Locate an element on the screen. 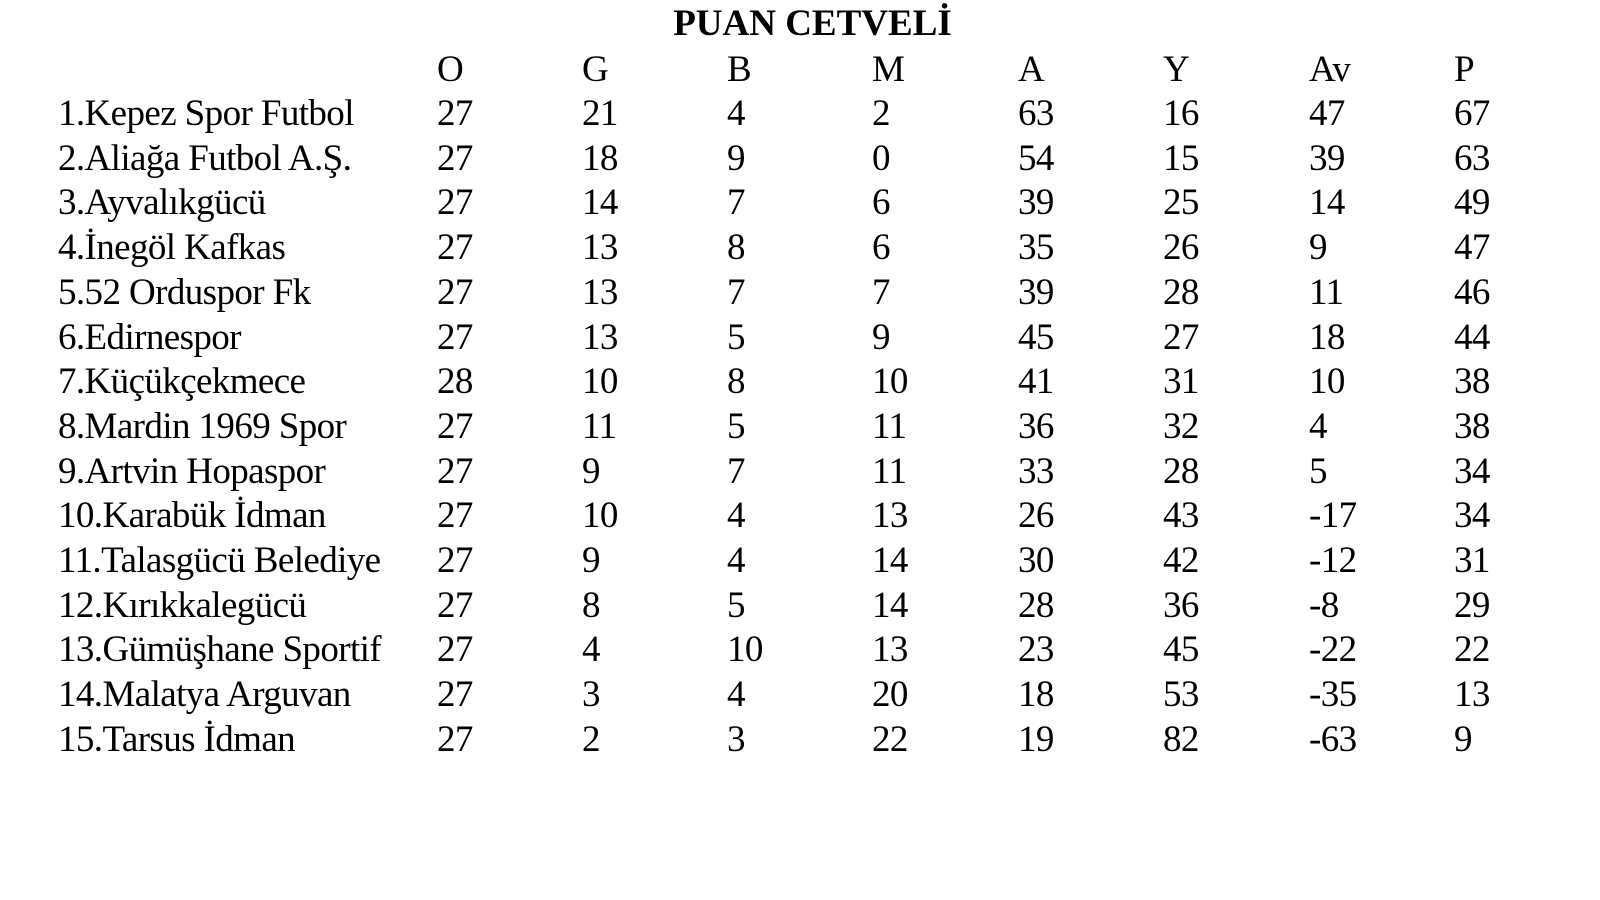  team-name: 10.Karabük İdman is located at coordinates (192, 516).